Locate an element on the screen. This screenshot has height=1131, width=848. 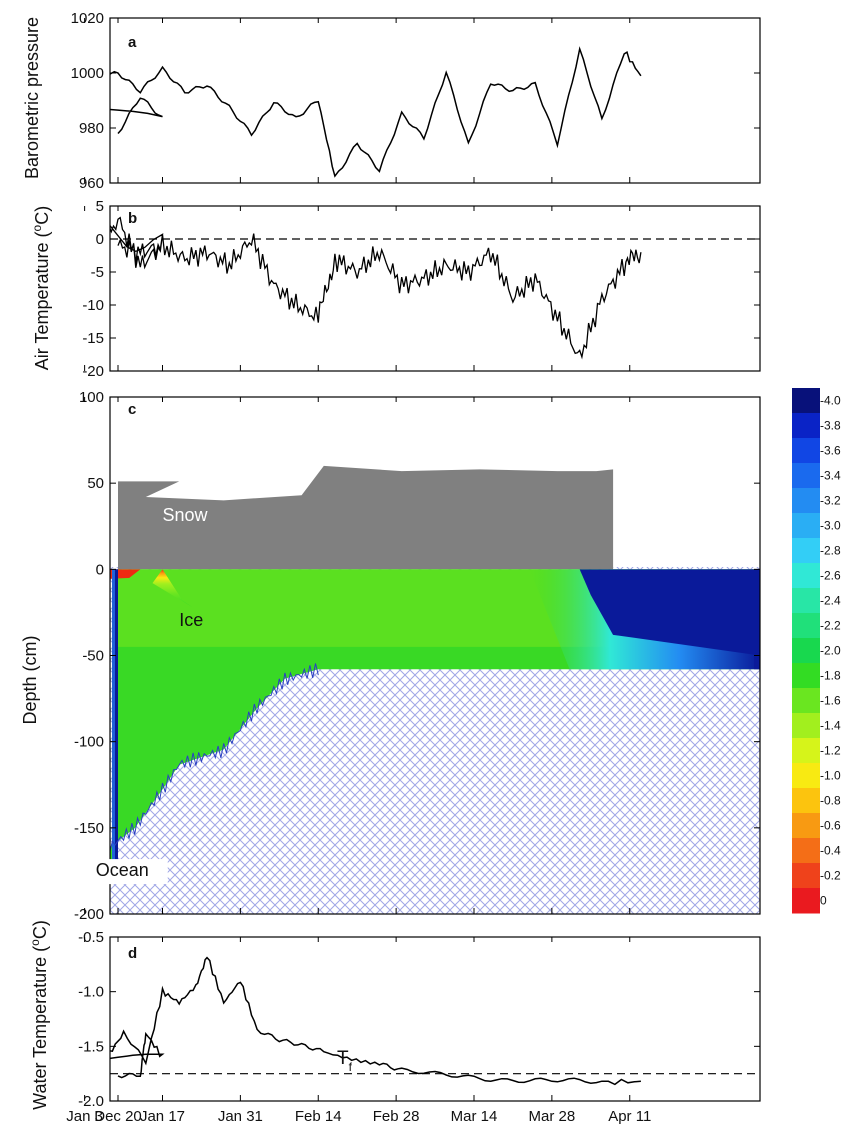
tf-label: Tf is located at coordinates (345, 1061).